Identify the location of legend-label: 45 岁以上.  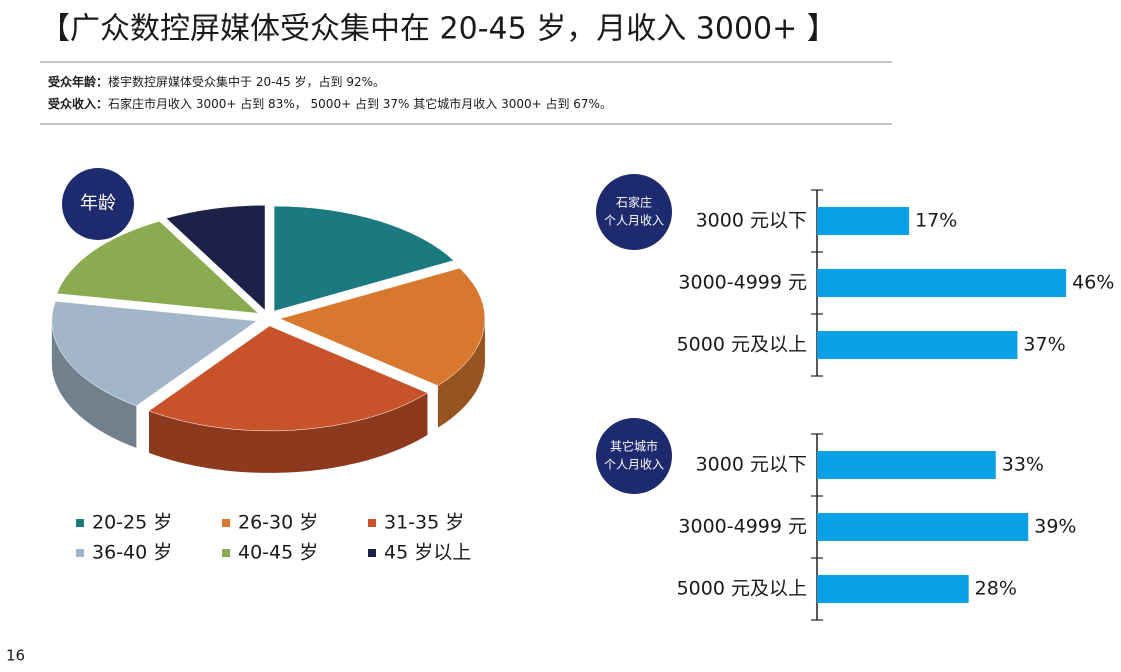
(427, 553).